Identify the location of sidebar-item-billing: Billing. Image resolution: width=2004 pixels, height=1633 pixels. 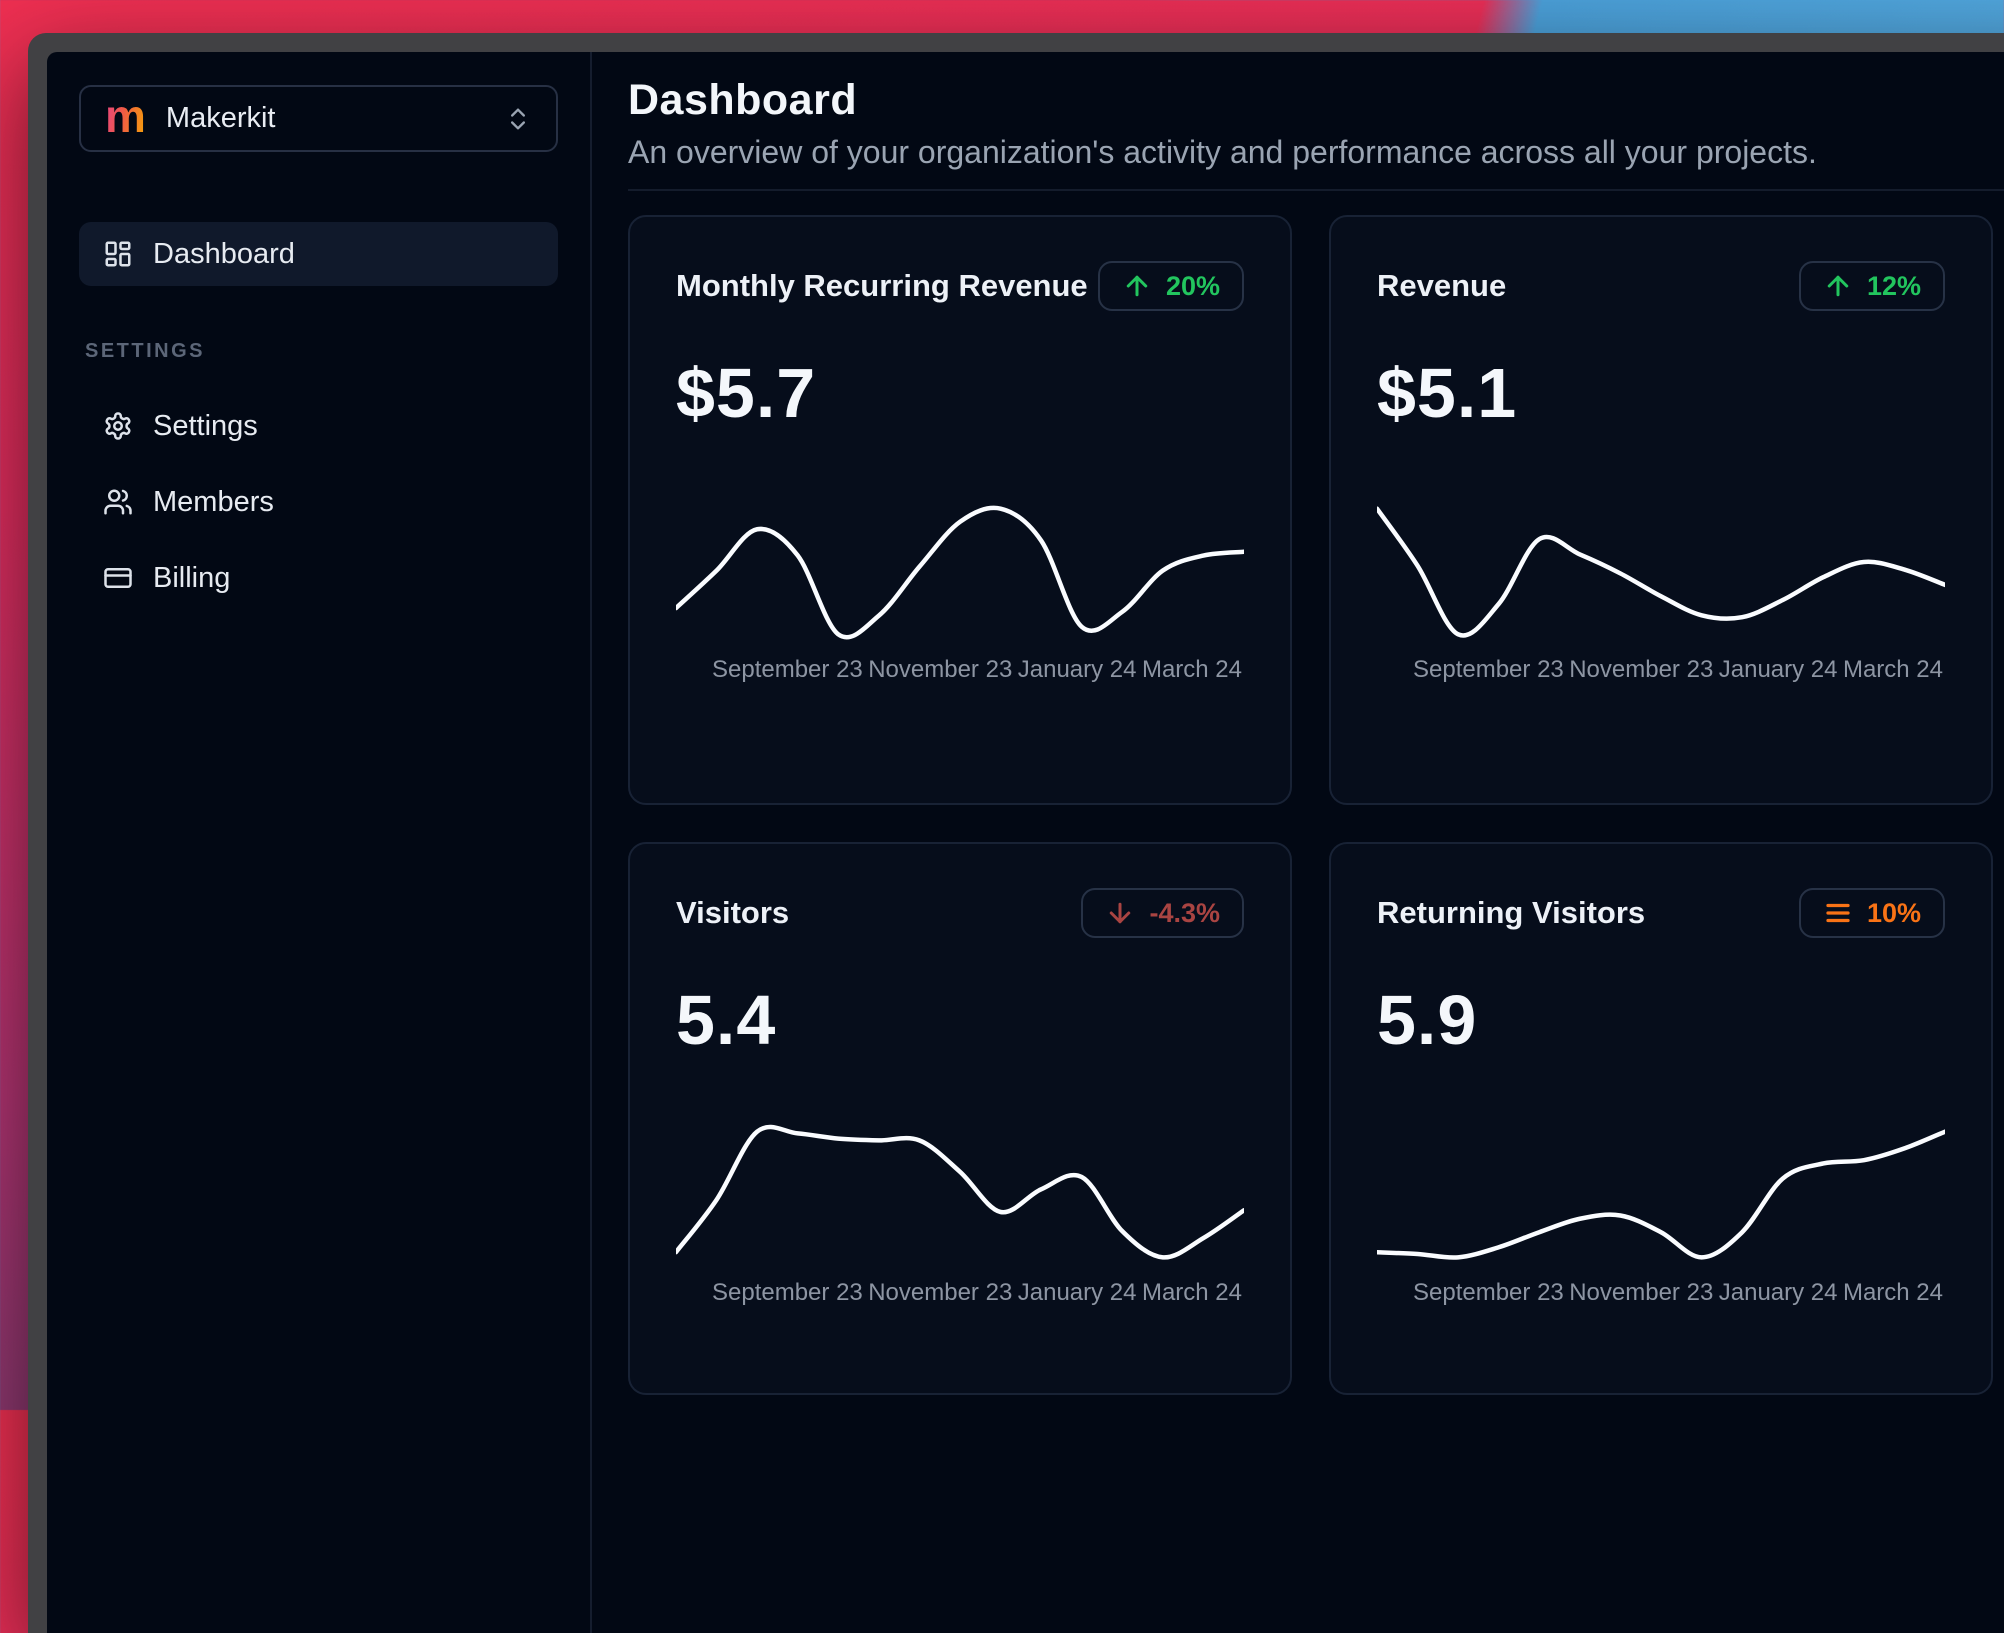
(318, 578).